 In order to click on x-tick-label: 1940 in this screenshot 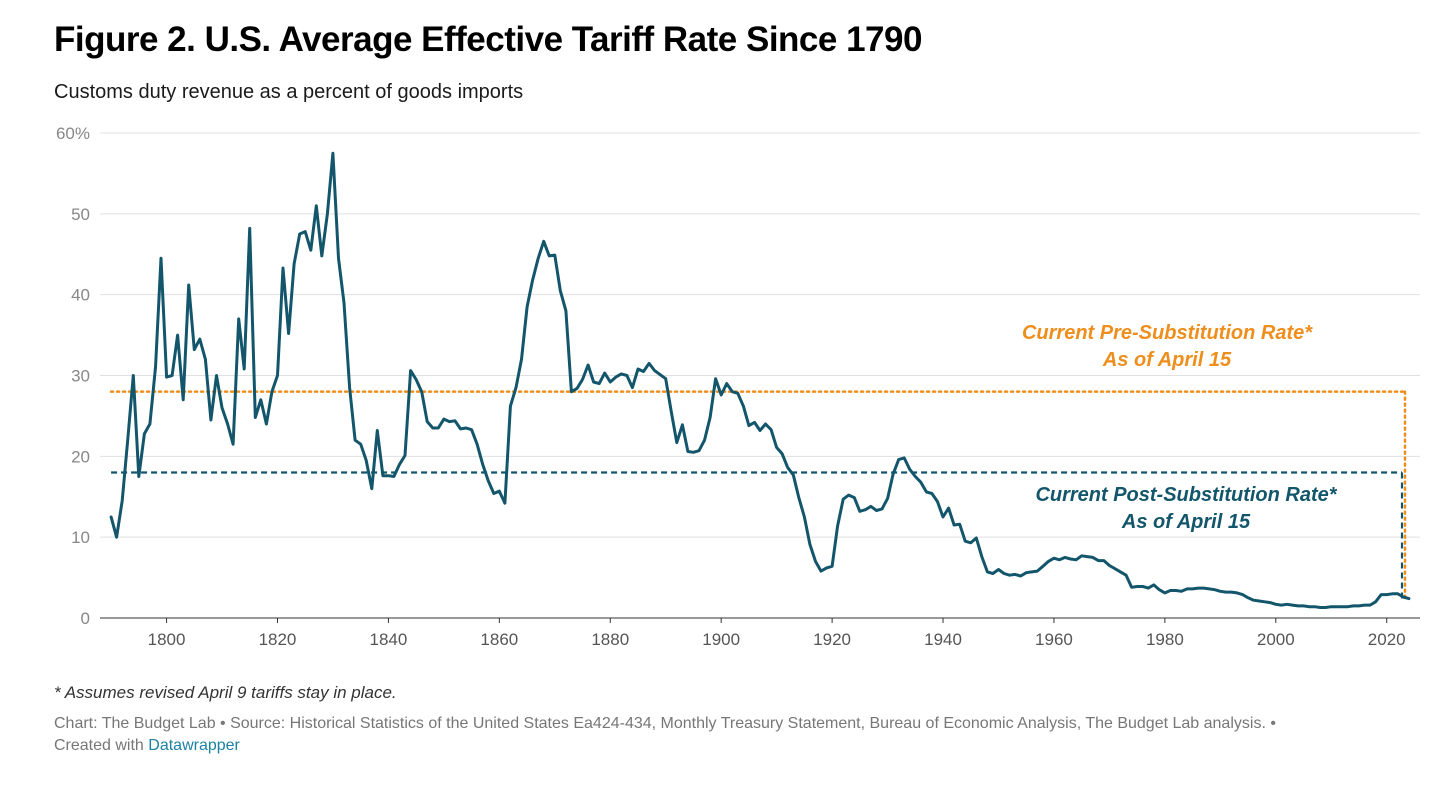, I will do `click(943, 639)`.